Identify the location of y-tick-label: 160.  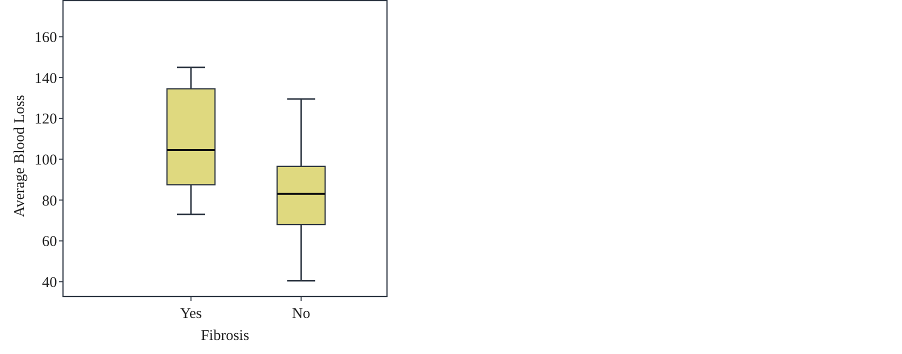
(45, 38).